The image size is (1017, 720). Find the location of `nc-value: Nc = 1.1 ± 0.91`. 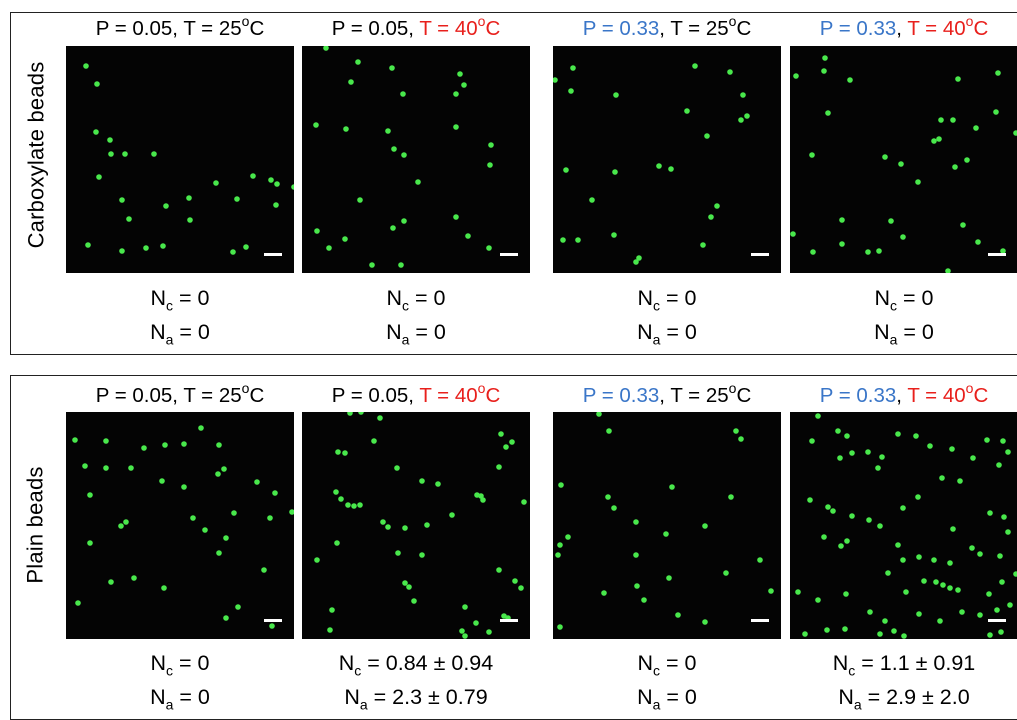

nc-value: Nc = 1.1 ± 0.91 is located at coordinates (904, 665).